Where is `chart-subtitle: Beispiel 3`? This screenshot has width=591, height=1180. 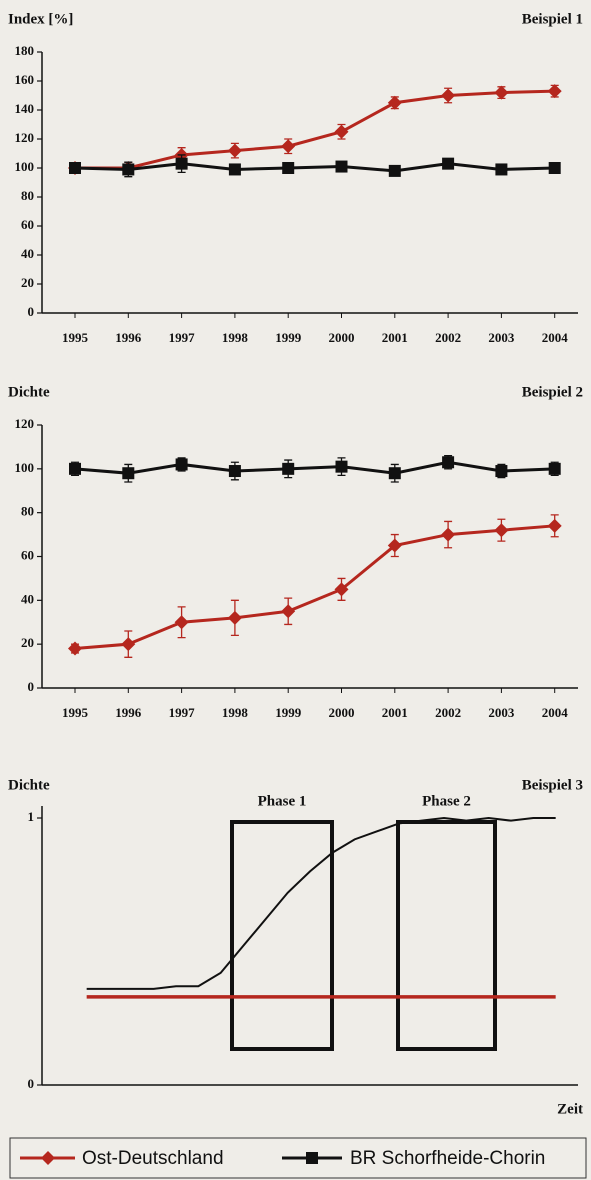 chart-subtitle: Beispiel 3 is located at coordinates (552, 785).